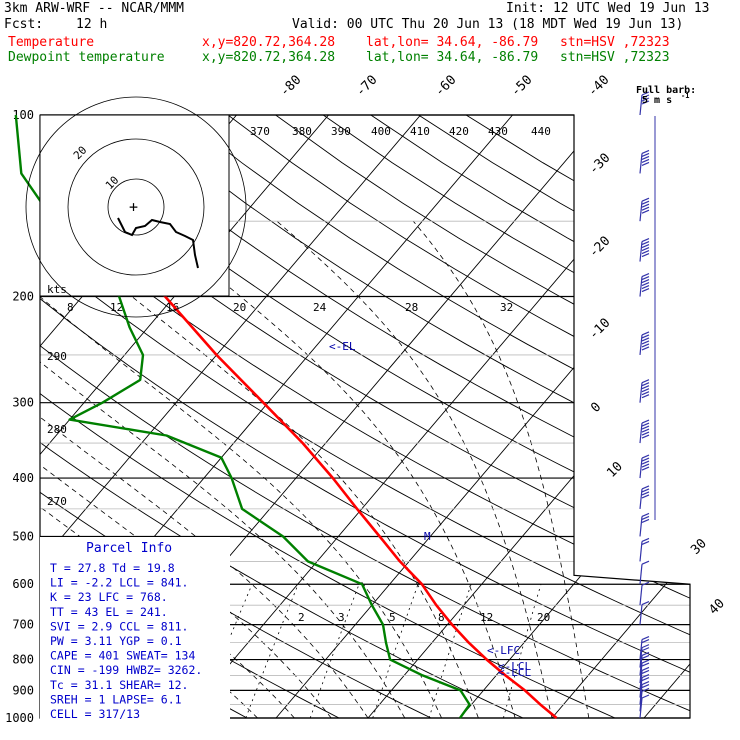 The height and width of the screenshot is (740, 740). Describe the element at coordinates (717, 607) in the screenshot. I see `isotherm-label: 40` at that location.